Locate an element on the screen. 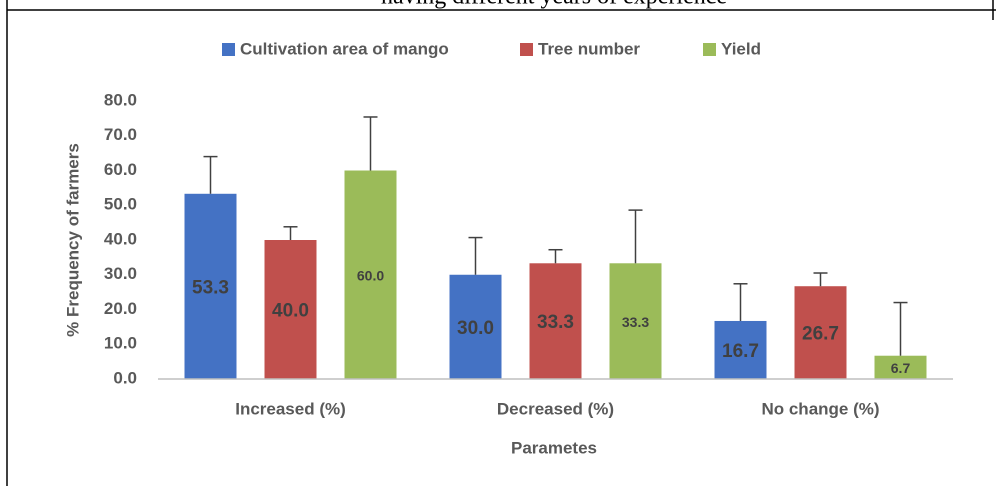  data-label: 26.7 is located at coordinates (820, 334).